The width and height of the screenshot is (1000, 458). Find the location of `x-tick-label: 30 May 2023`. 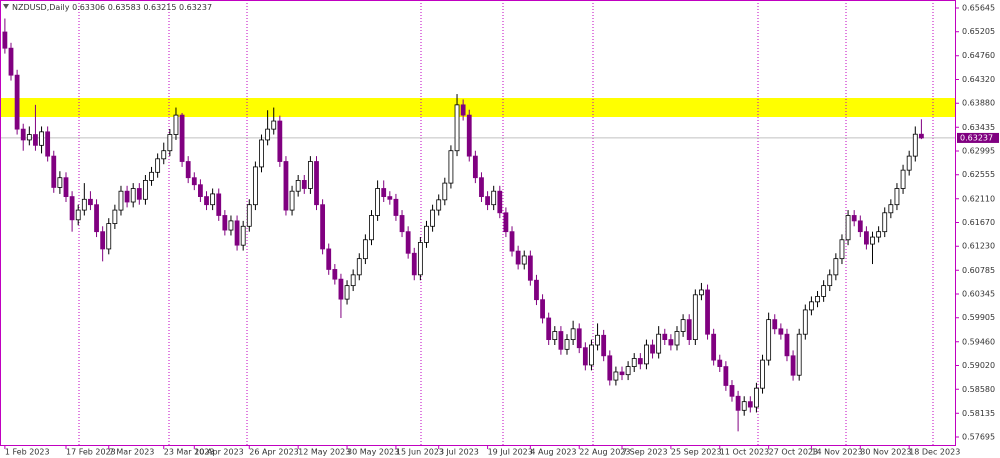

x-tick-label: 30 May 2023 is located at coordinates (373, 452).